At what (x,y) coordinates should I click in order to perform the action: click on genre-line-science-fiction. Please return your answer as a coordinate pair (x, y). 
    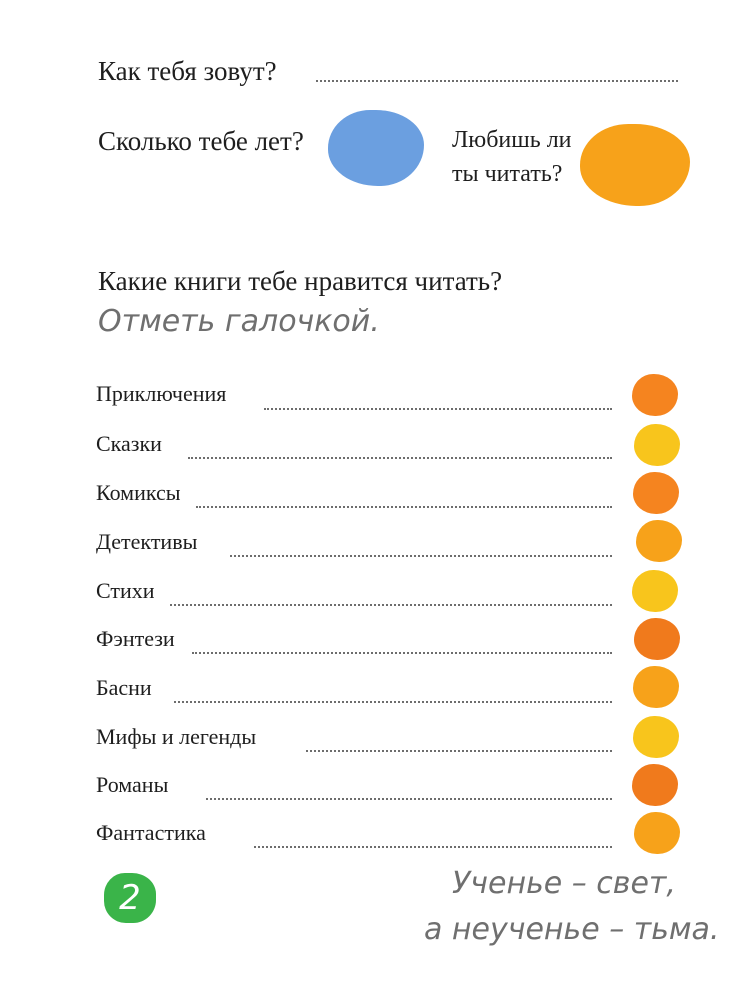
    Looking at the image, I should click on (433, 847).